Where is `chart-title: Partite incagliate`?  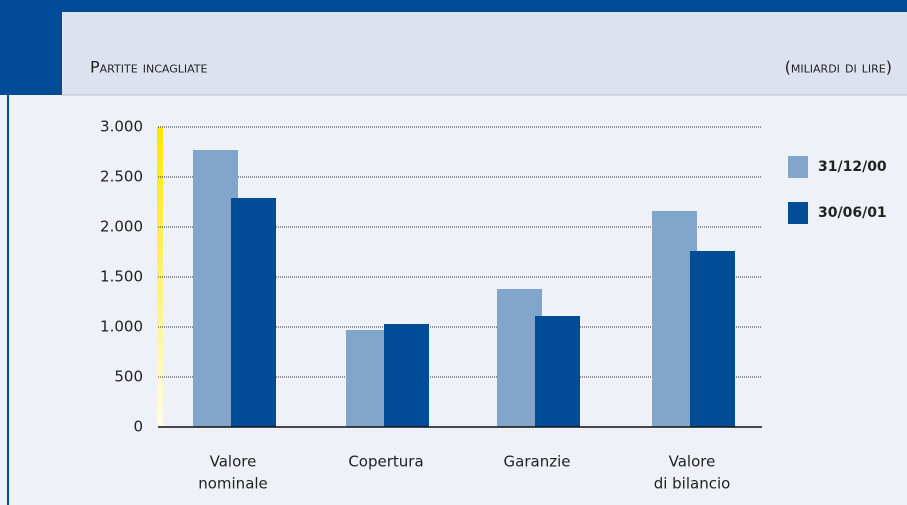
chart-title: Partite incagliate is located at coordinates (149, 67).